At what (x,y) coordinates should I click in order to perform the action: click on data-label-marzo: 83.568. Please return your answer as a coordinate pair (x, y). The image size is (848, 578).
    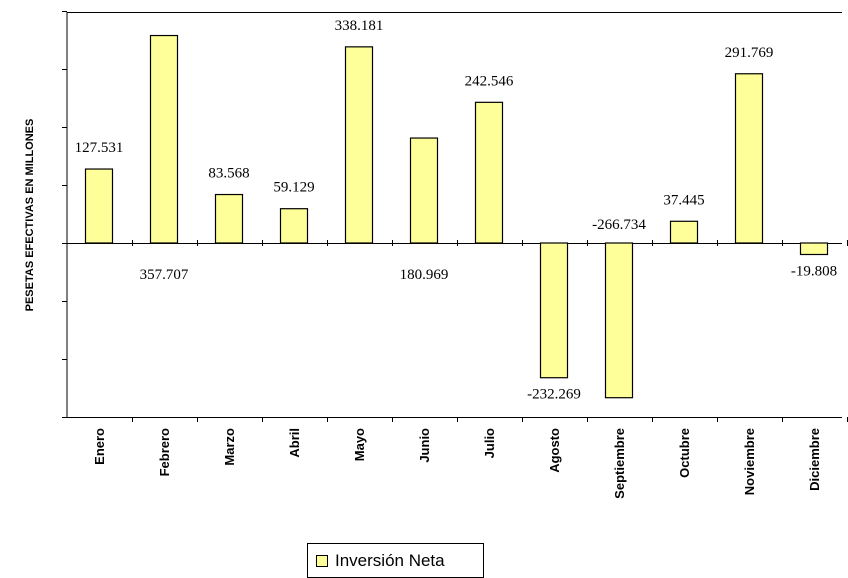
    Looking at the image, I should click on (228, 174).